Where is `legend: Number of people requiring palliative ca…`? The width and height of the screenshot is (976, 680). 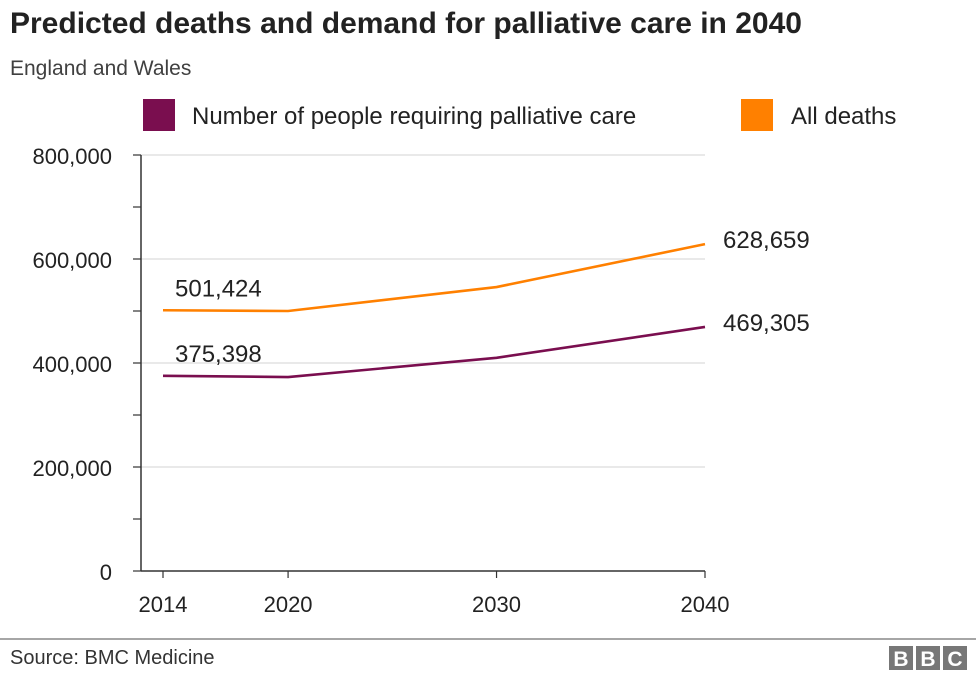
legend: Number of people requiring palliative ca… is located at coordinates (519, 115).